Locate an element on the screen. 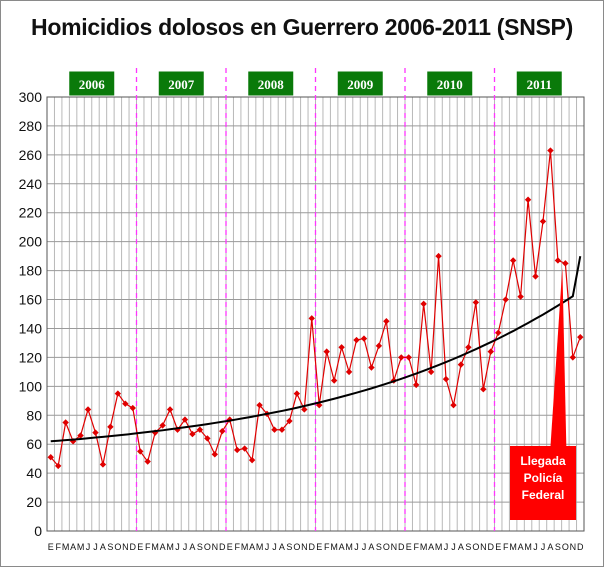 The width and height of the screenshot is (604, 567). callout-box is located at coordinates (543, 483).